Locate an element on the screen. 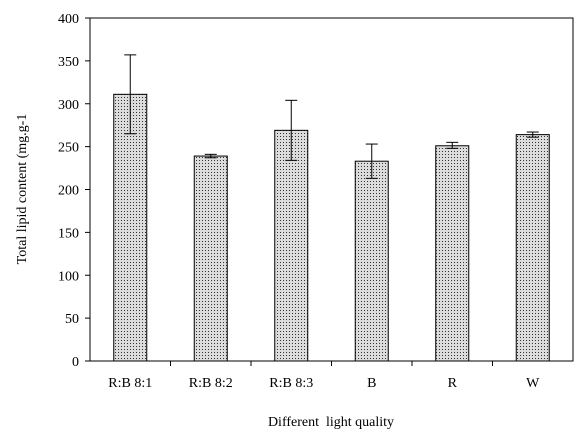  bar-b is located at coordinates (371, 261).